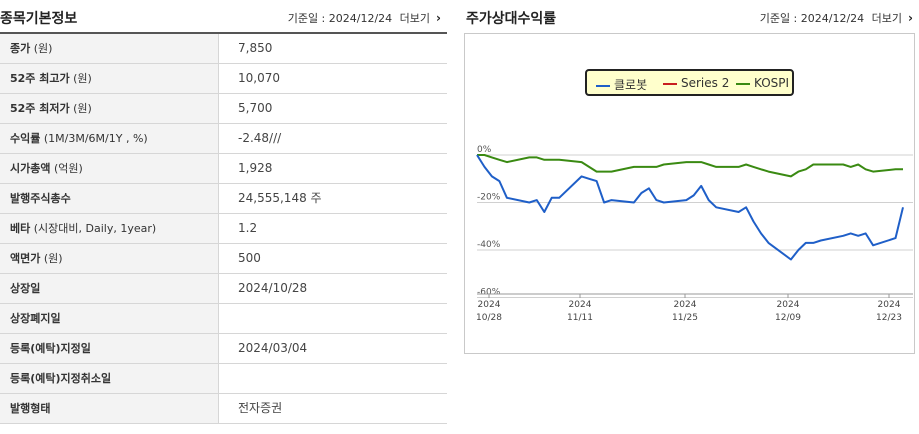 This screenshot has width=919, height=434. I want to click on y-tick-label: -40%, so click(489, 245).